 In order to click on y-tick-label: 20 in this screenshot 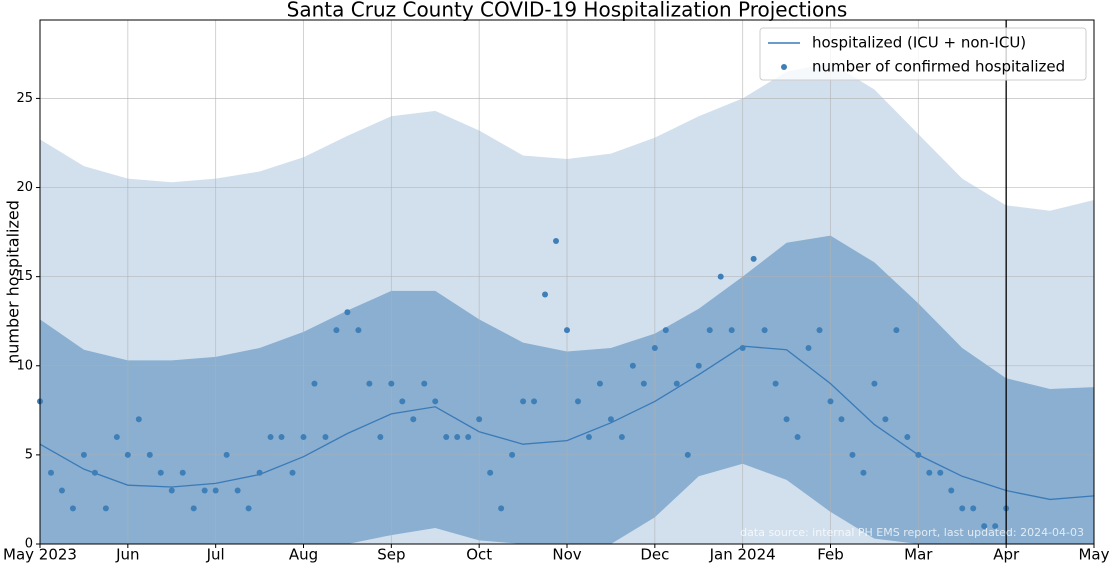, I will do `click(24, 187)`.